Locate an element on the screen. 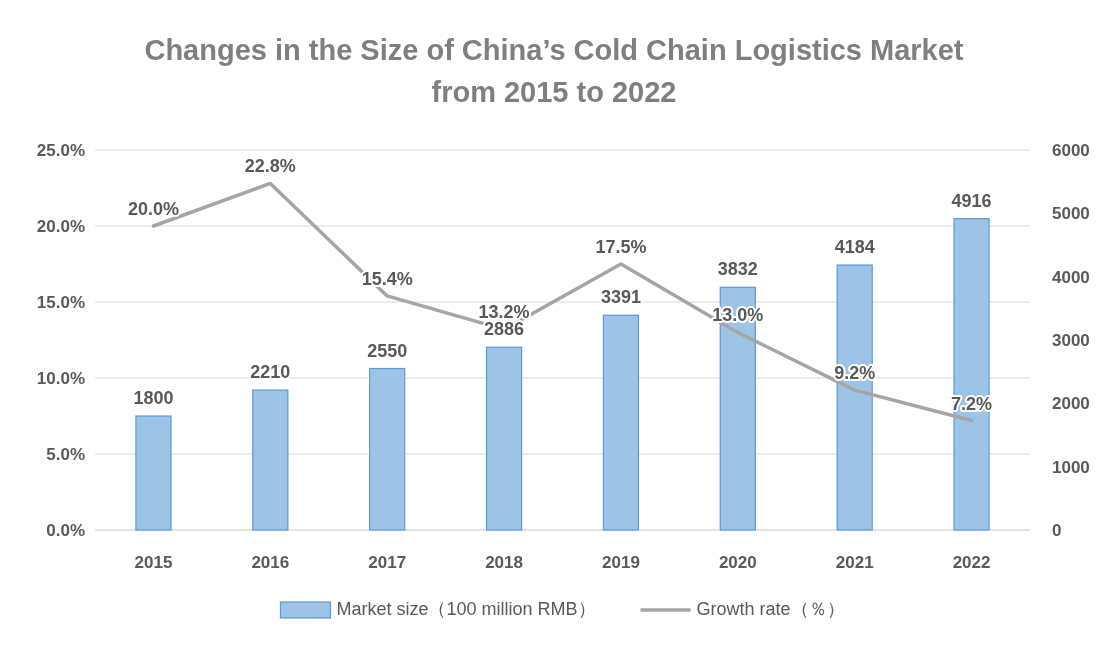 The width and height of the screenshot is (1108, 650). data-label: 15.4% is located at coordinates (387, 278).